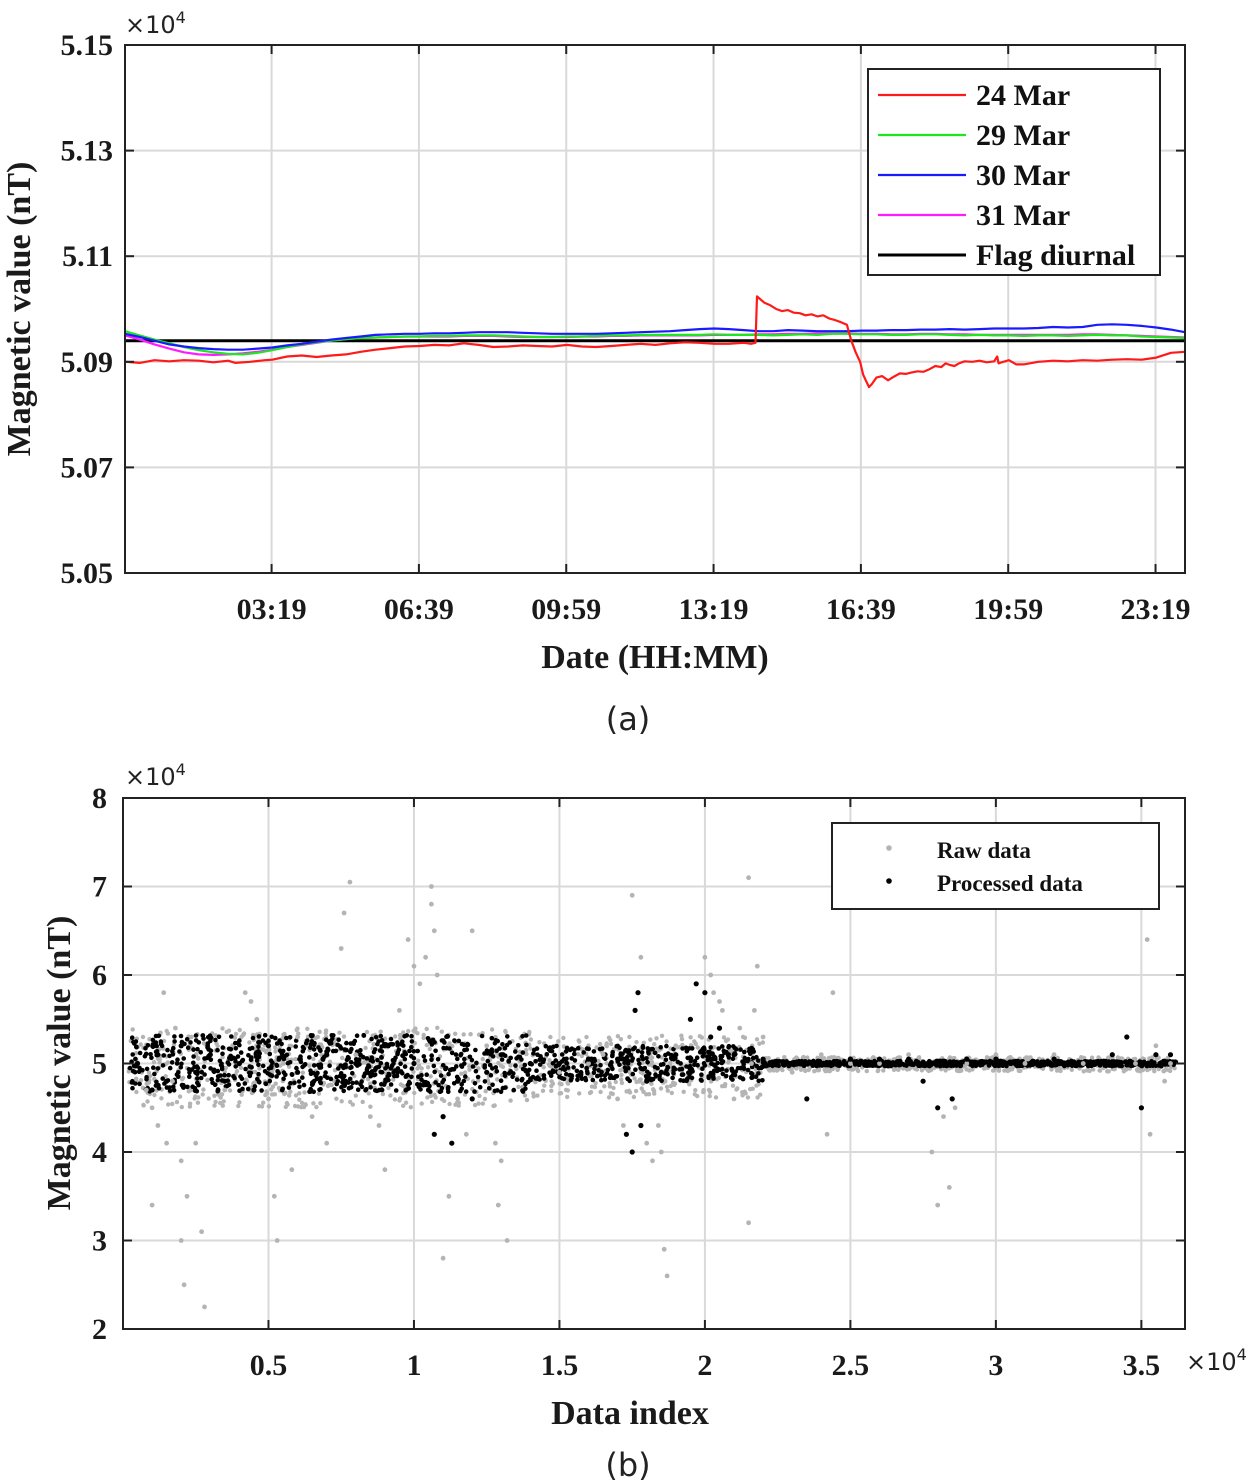 The width and height of the screenshot is (1260, 1484). Describe the element at coordinates (1216, 1360) in the screenshot. I see `panel-b-x-multiplier: ×104` at that location.